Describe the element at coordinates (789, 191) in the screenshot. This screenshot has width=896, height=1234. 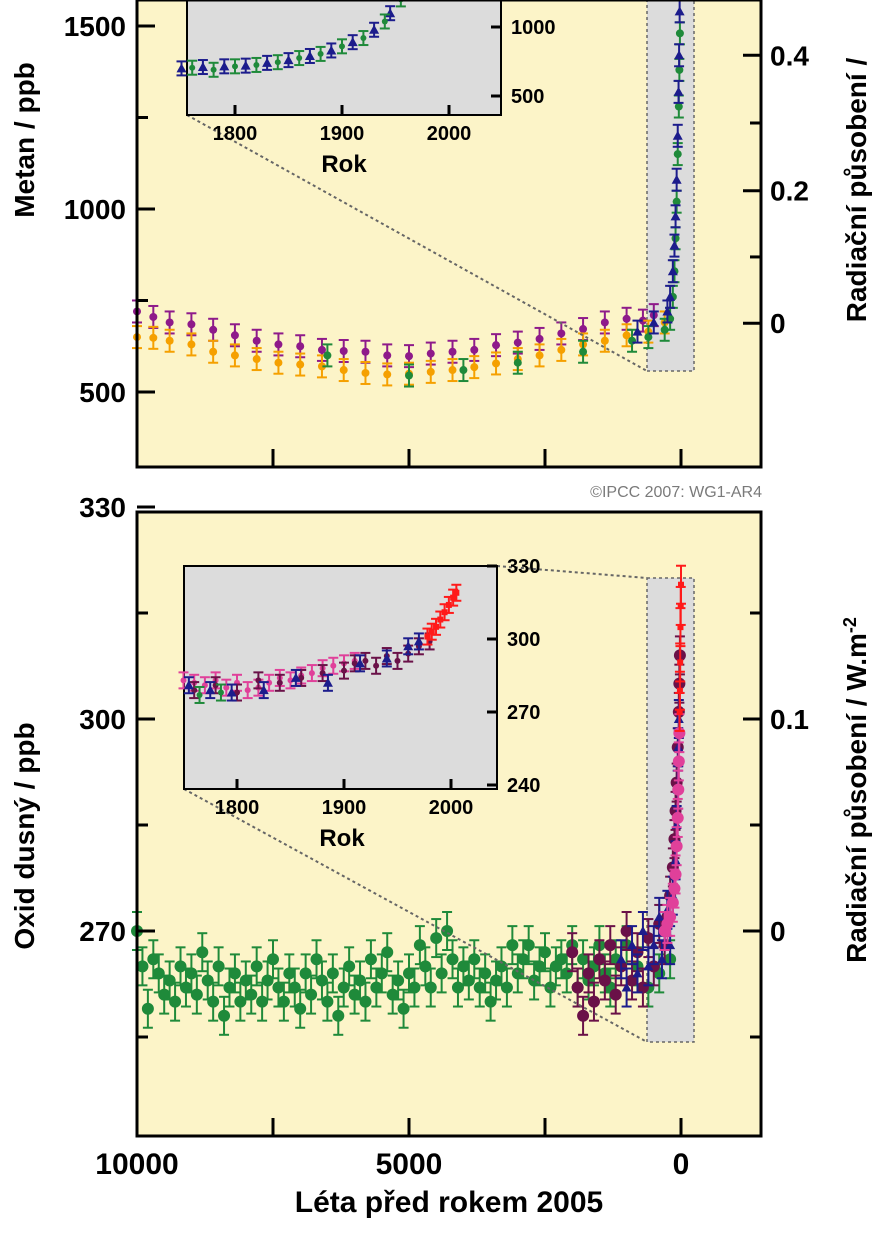
I see `ch4-y2tick-label: 0.2` at that location.